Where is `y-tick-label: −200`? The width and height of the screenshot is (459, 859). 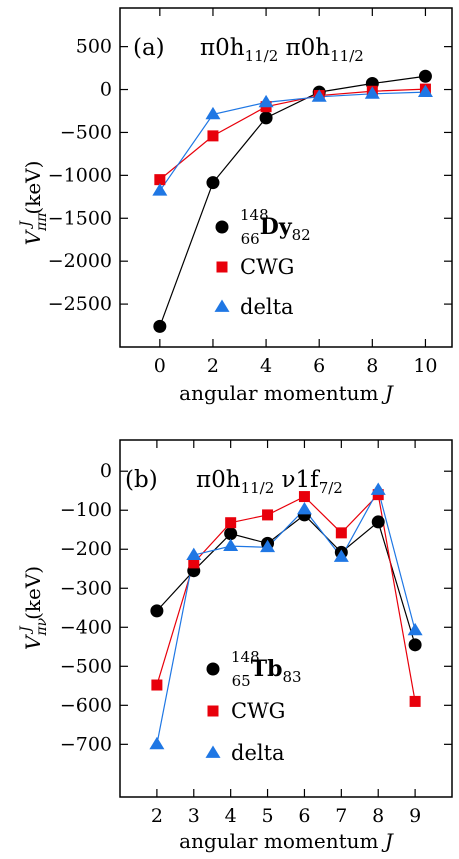
y-tick-label: −200 is located at coordinates (86, 549).